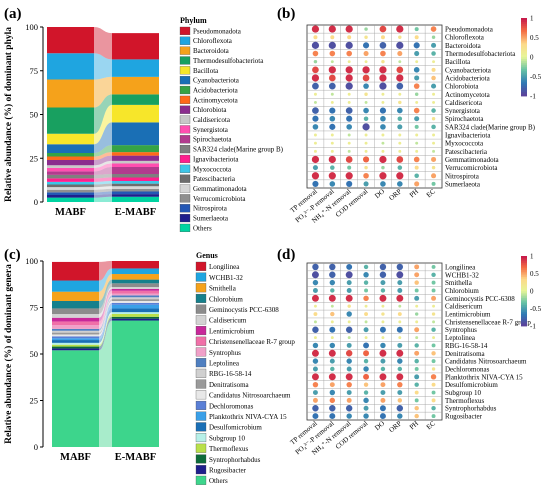 Image resolution: width=550 pixels, height=493 pixels. What do you see at coordinates (490, 127) in the screenshot?
I see `row-label: SAR324 clade(Marine group B)` at bounding box center [490, 127].